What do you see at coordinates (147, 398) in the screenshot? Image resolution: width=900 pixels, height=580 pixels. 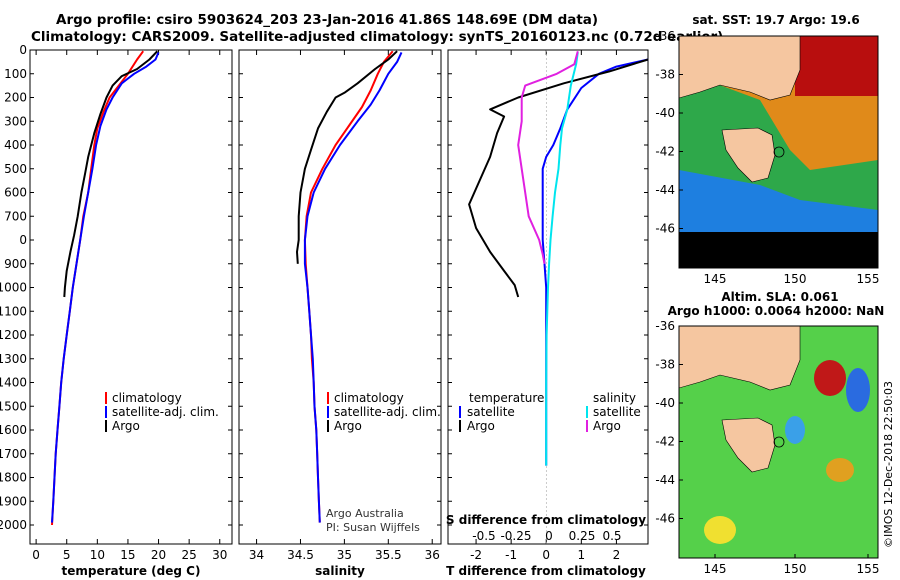 I see `legend-label-climatology: climatology` at bounding box center [147, 398].